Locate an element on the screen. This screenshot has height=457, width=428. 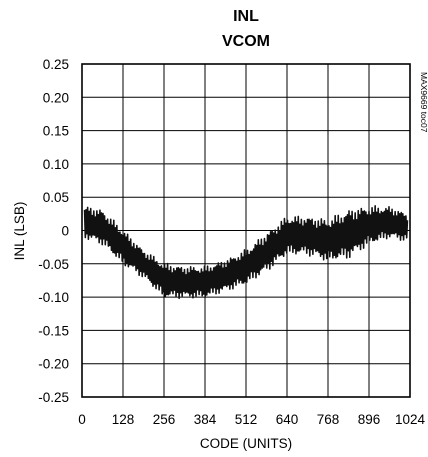
y-tick-label: -0.05 is located at coordinates (53, 264).